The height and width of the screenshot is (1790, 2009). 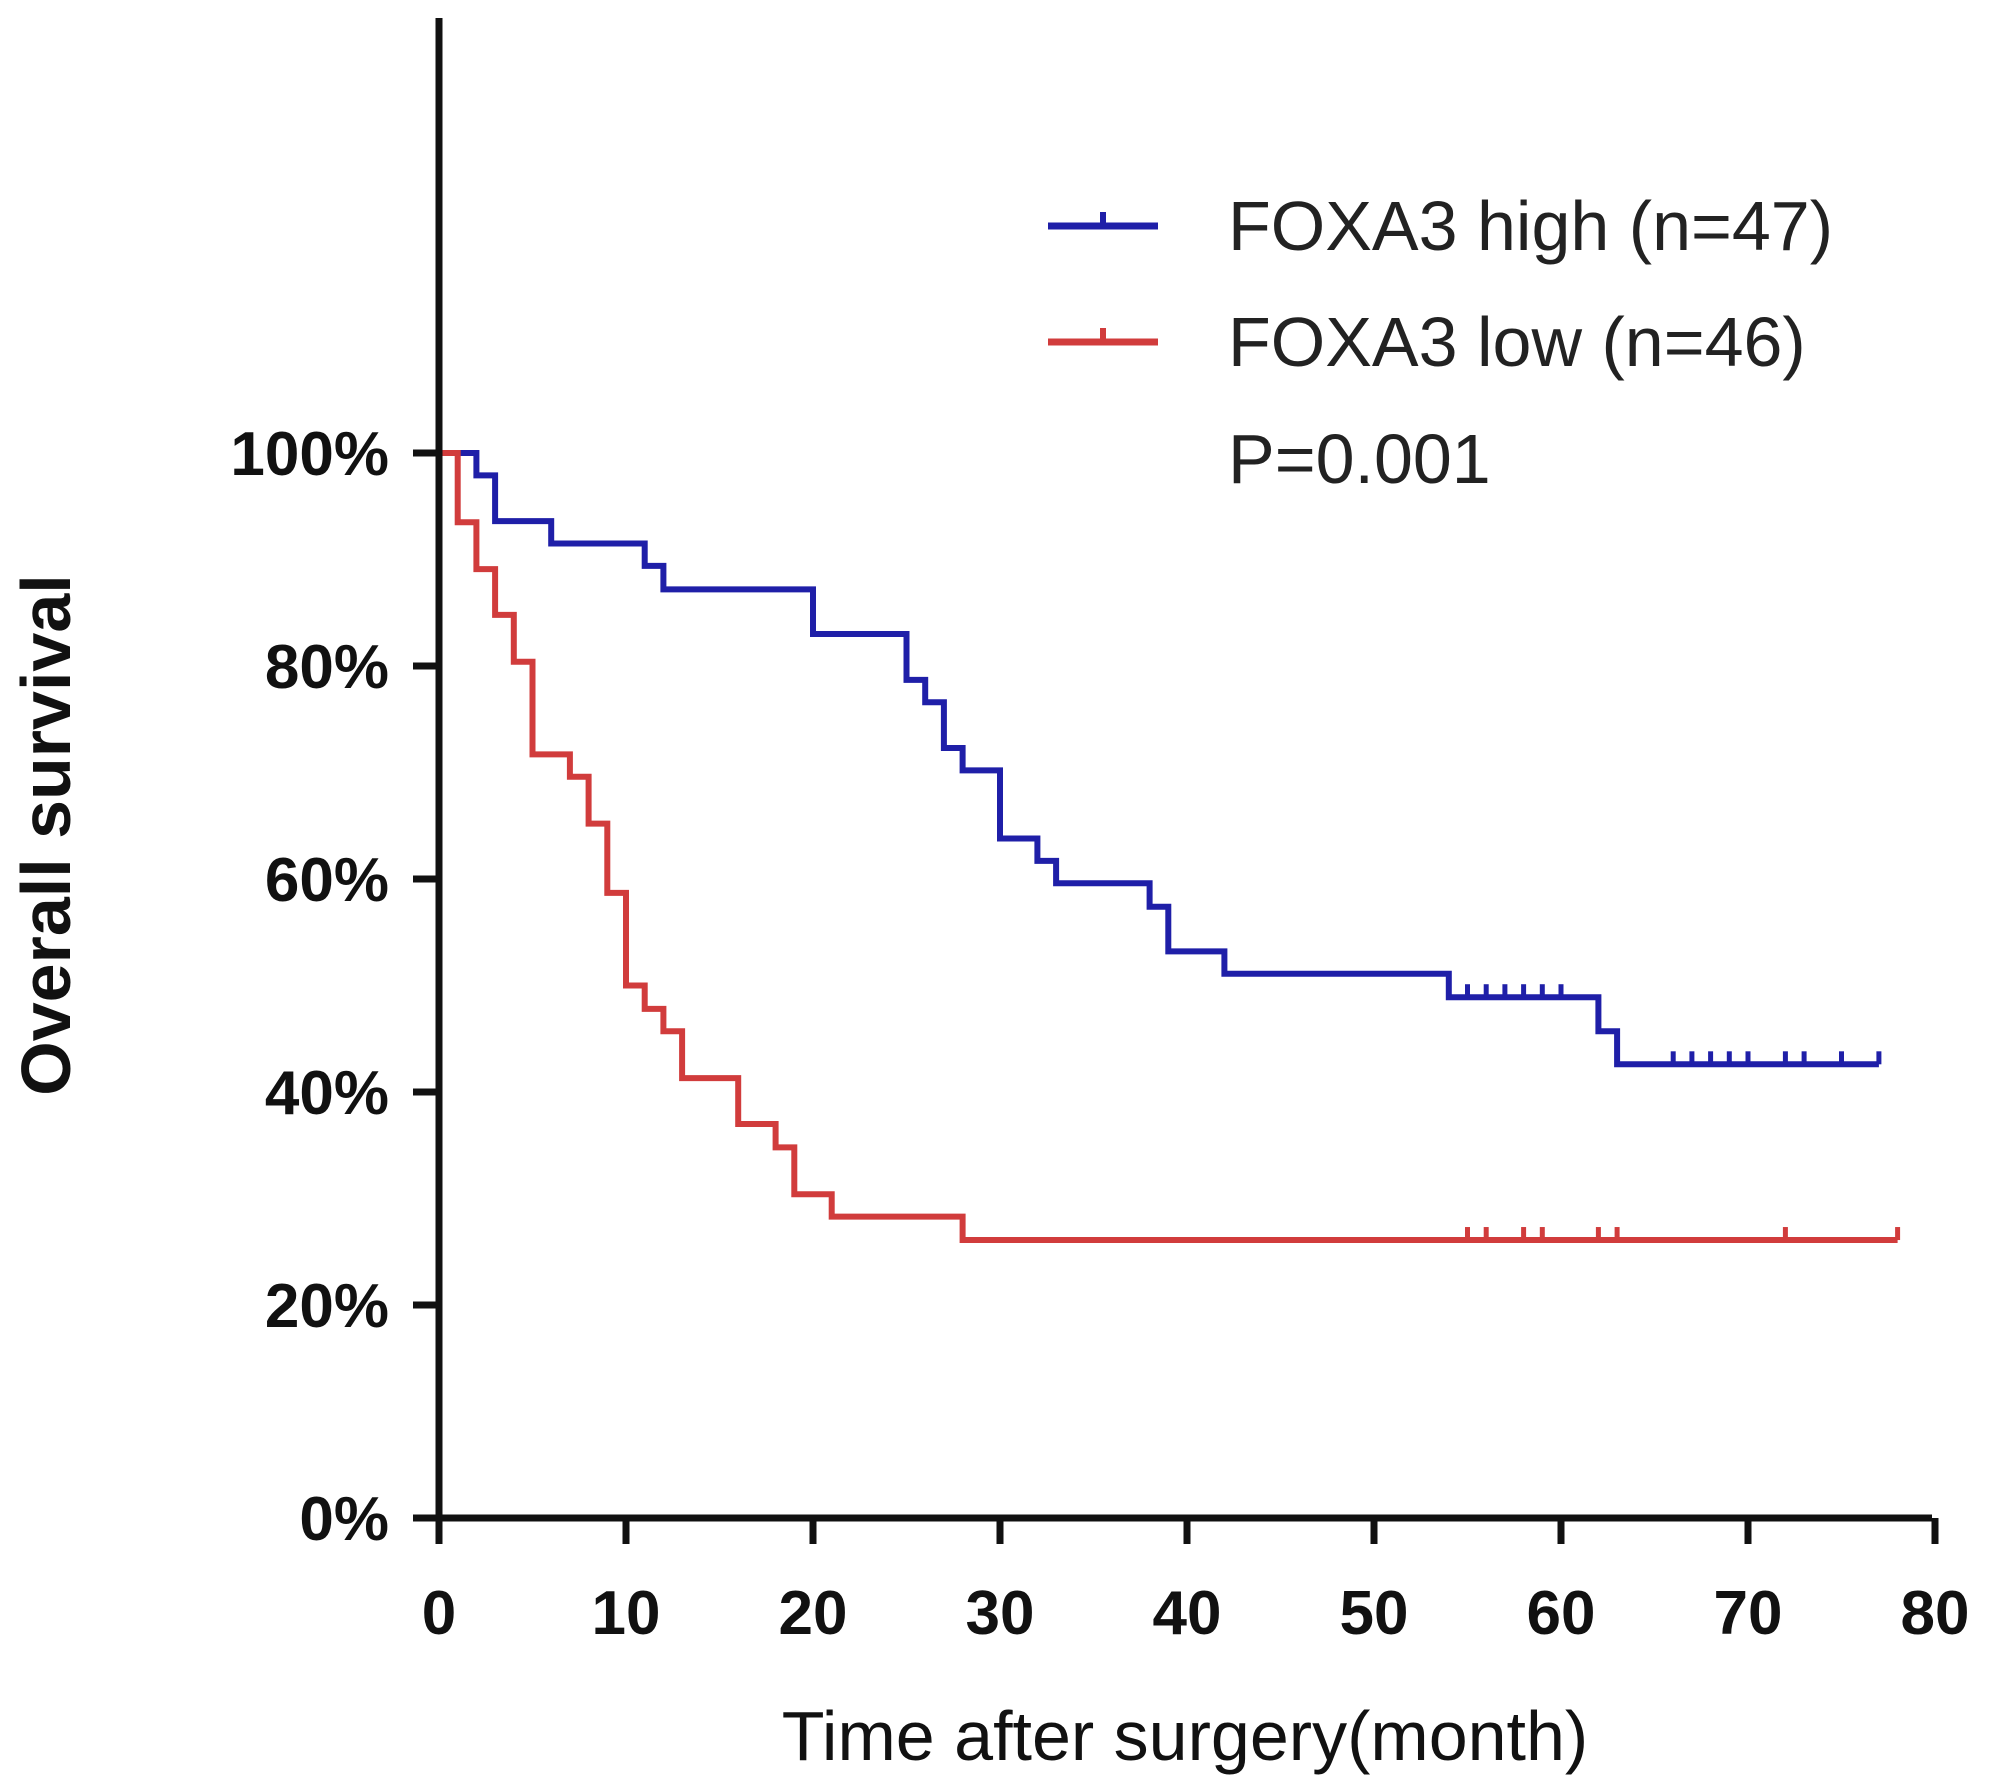 I want to click on x-tick-label: 10, so click(x=626, y=1613).